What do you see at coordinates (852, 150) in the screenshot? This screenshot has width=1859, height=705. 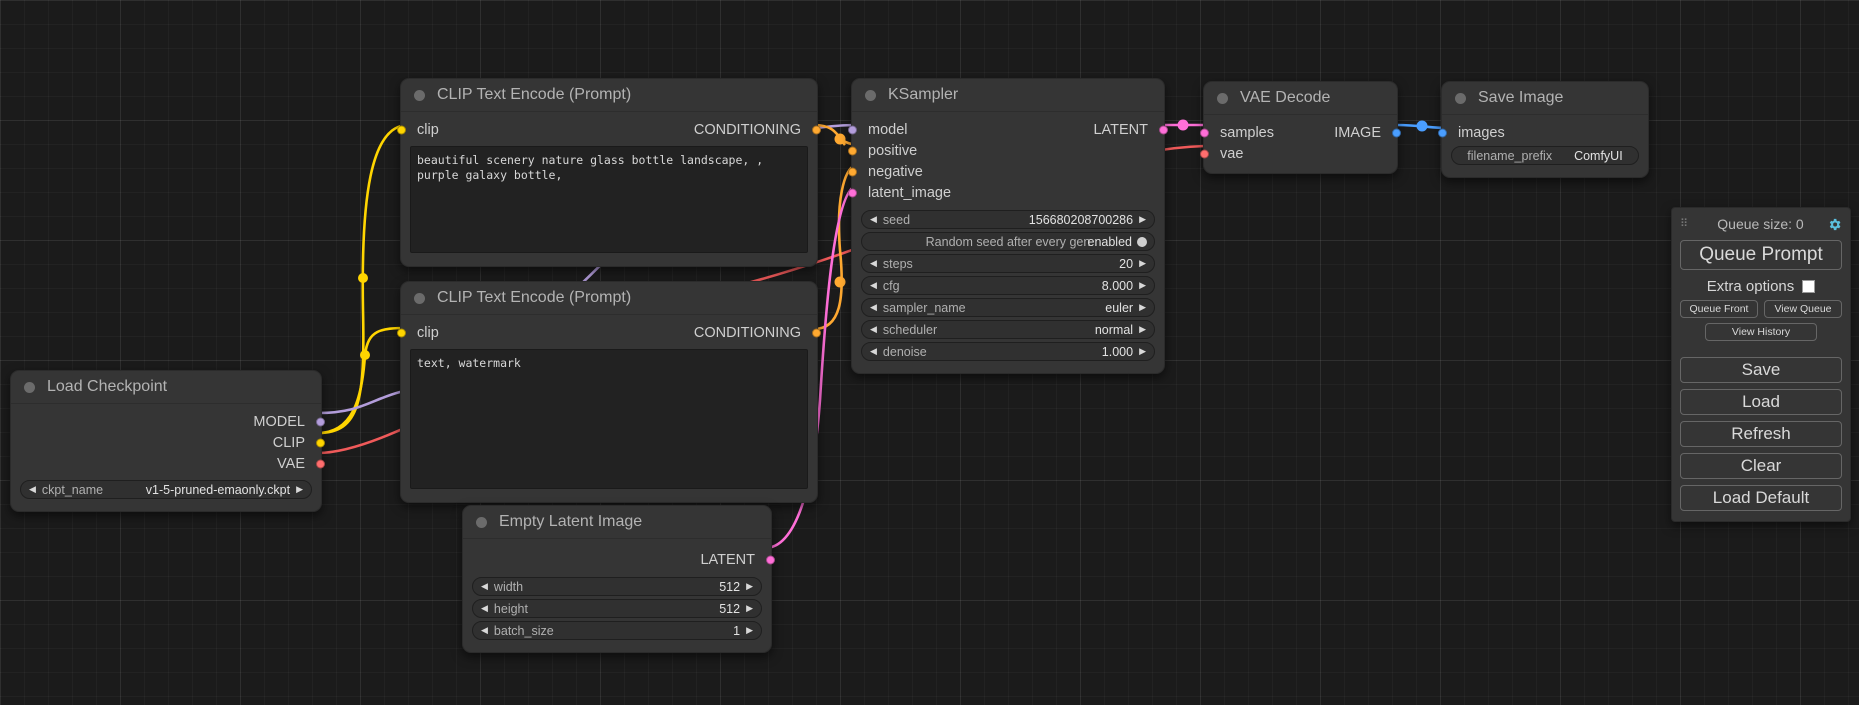 I see `port-positive-icon` at bounding box center [852, 150].